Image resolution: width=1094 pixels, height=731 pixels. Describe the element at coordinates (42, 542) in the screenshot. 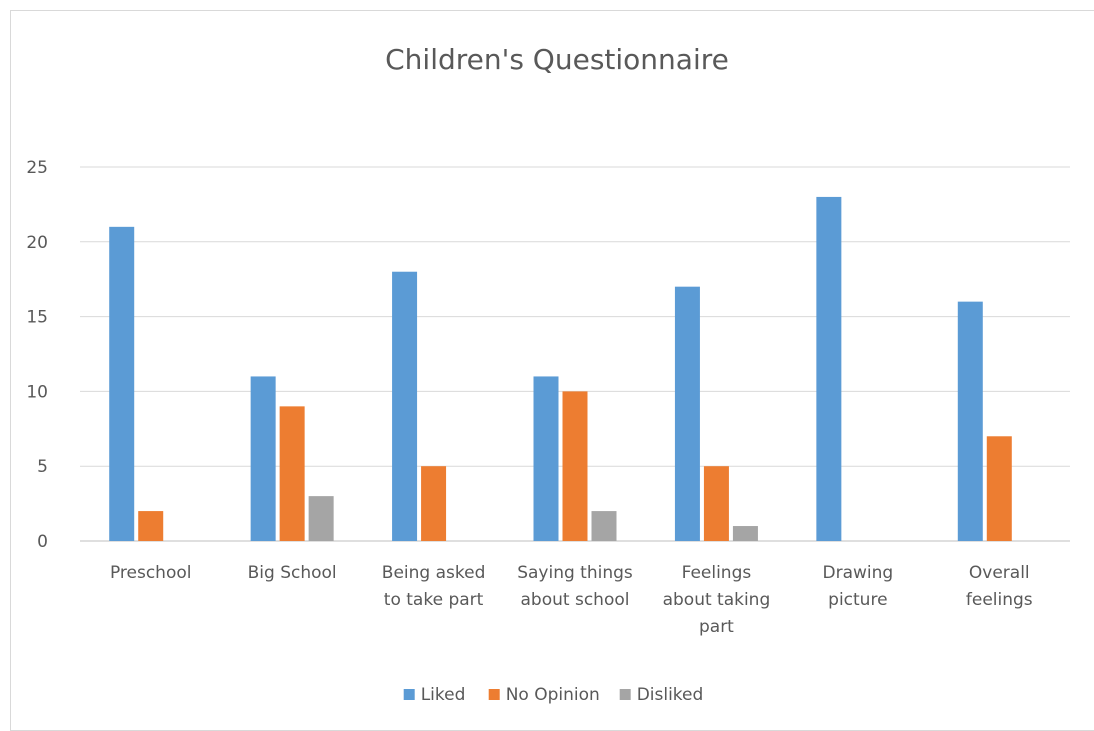

I see `y-tick-label: 0` at that location.